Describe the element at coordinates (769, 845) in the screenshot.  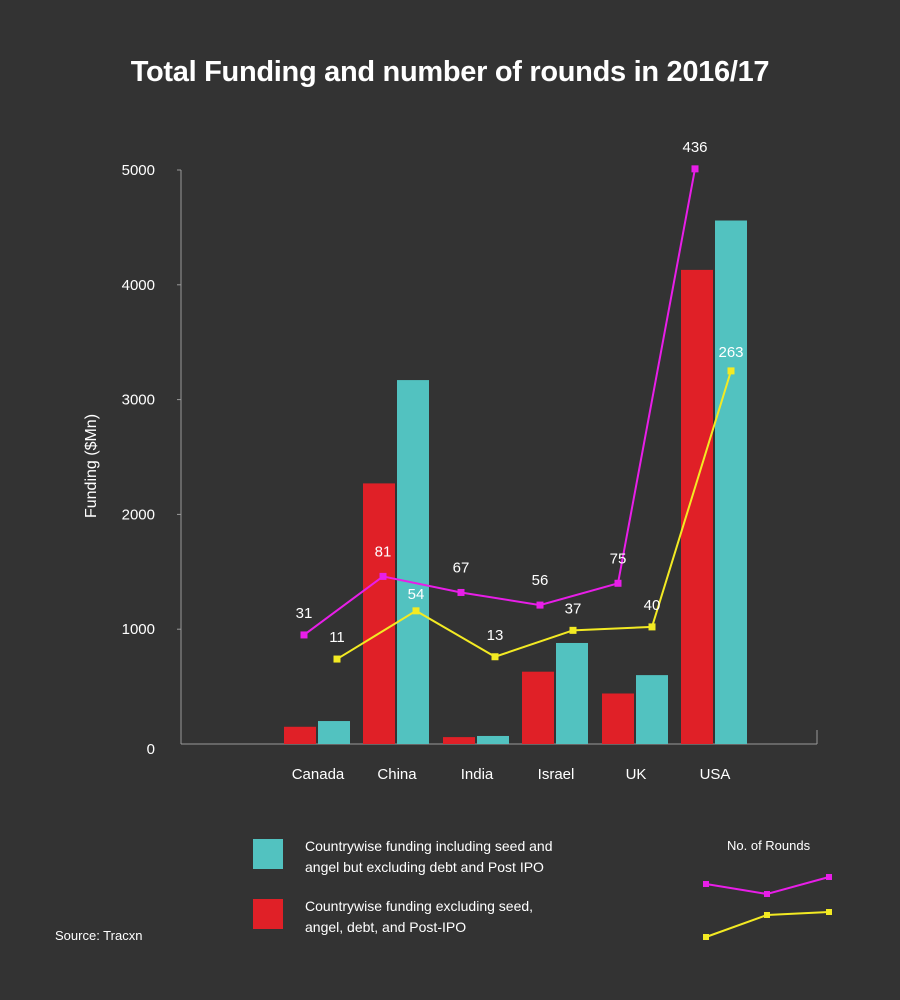
I see `rounds-legend-title: No. of Rounds` at that location.